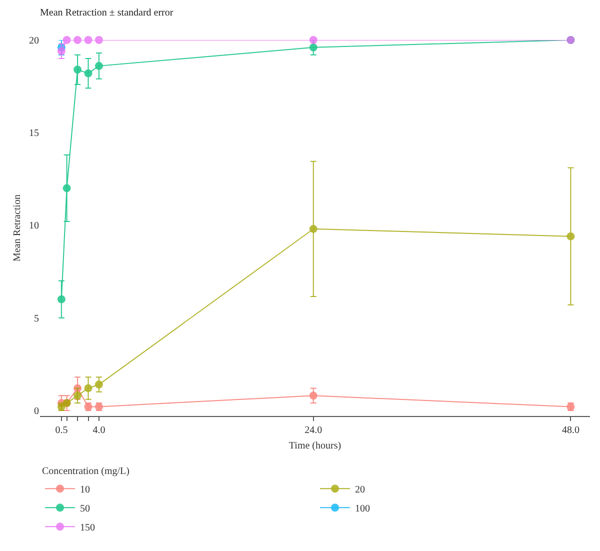  I want to click on x-tick-label: 24.0, so click(313, 430).